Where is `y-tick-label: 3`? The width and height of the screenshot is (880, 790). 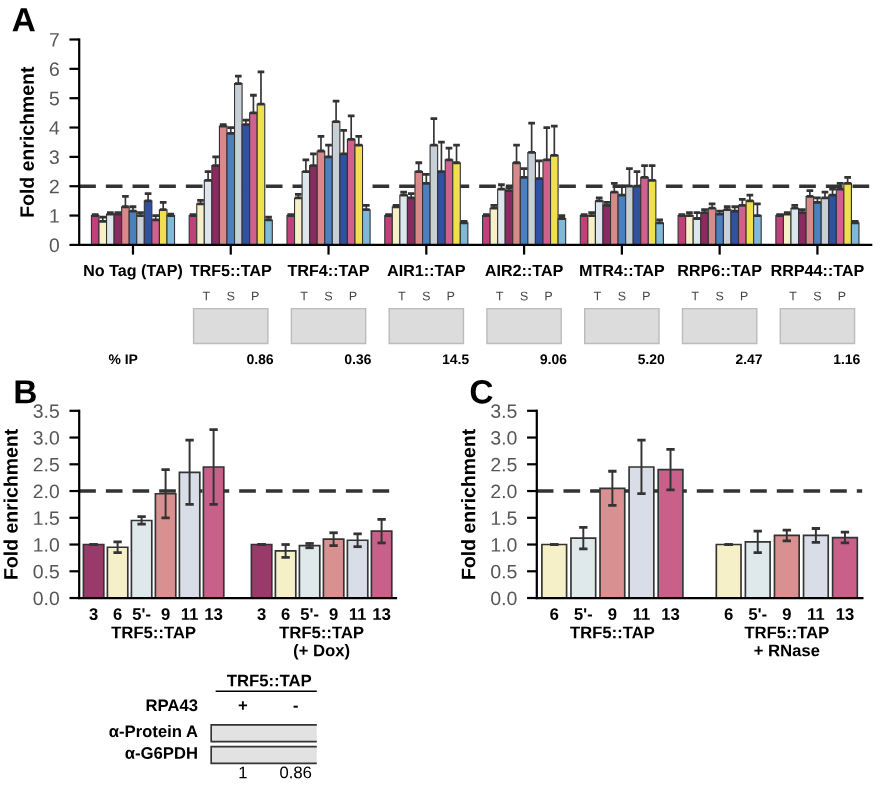
y-tick-label: 3 is located at coordinates (54, 157).